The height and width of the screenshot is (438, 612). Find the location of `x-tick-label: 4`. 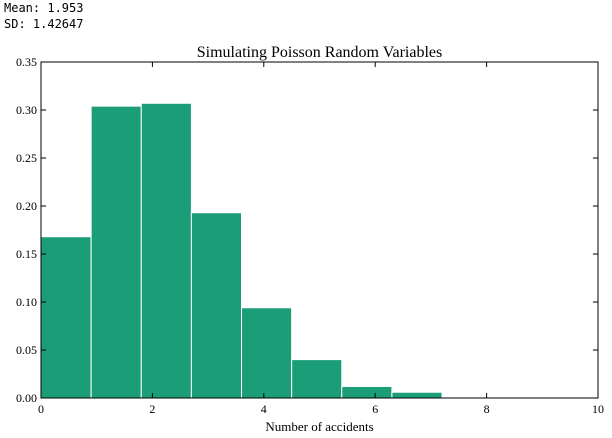

x-tick-label: 4 is located at coordinates (264, 409).